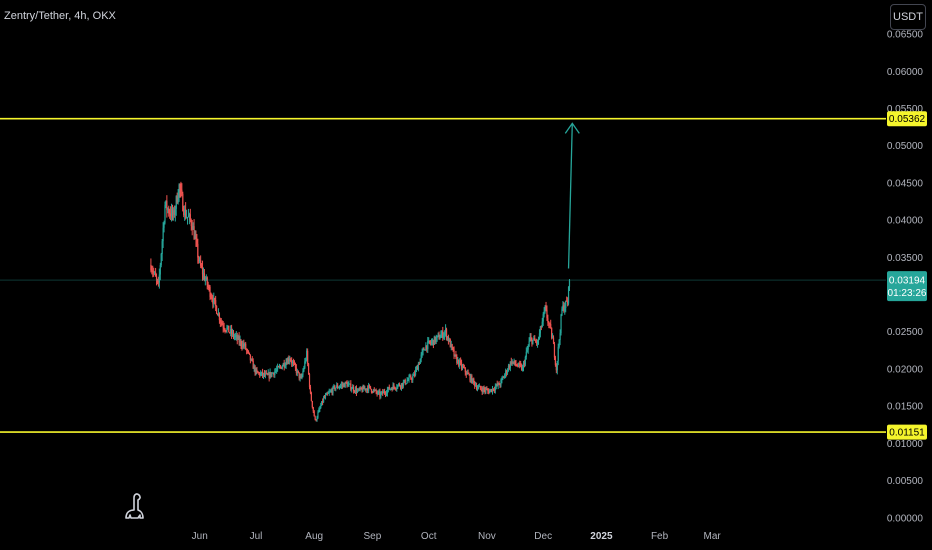 This screenshot has width=932, height=550. I want to click on arrow-layer, so click(572, 195).